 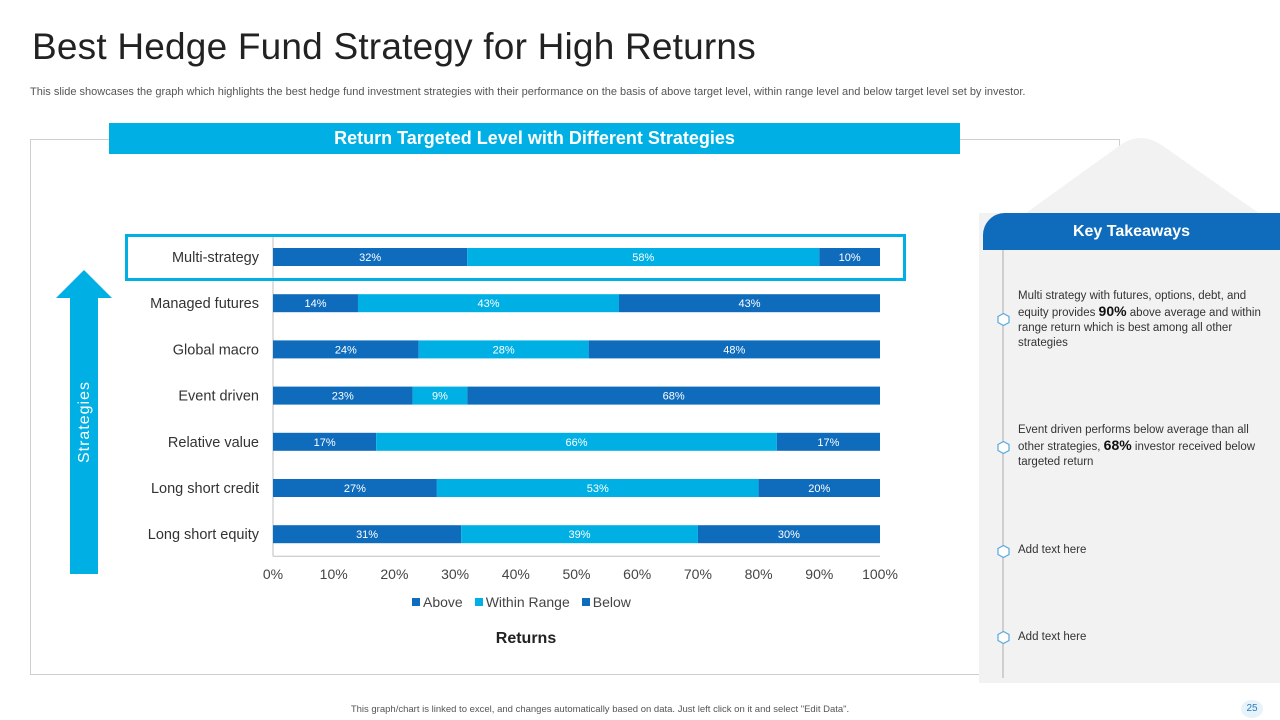 I want to click on data-label: 10%, so click(x=850, y=258).